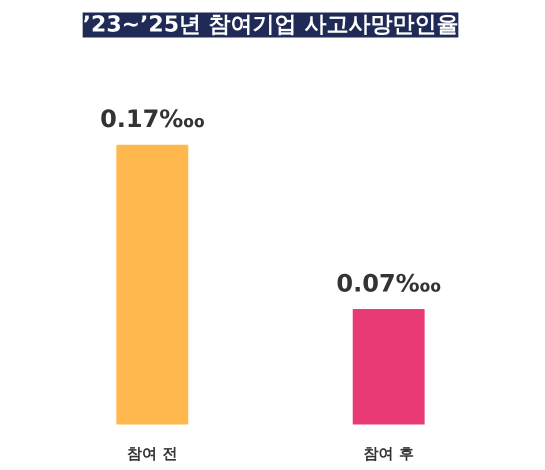 This screenshot has width=545, height=470. I want to click on chart-title: ’23~’25년 참여기업 사고사망만인율, so click(270, 25).